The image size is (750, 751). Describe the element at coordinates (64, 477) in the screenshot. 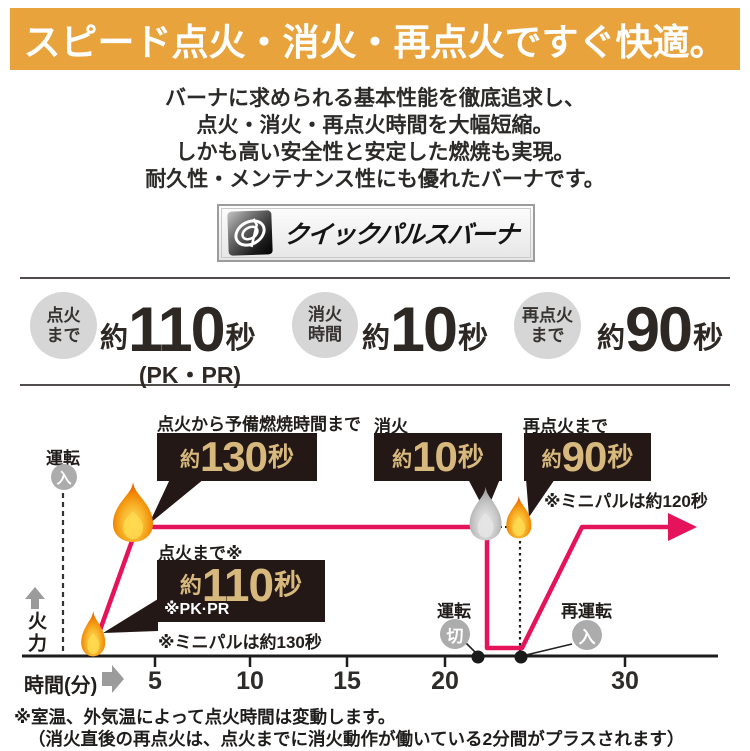

I see `power-on-badge: 入` at that location.